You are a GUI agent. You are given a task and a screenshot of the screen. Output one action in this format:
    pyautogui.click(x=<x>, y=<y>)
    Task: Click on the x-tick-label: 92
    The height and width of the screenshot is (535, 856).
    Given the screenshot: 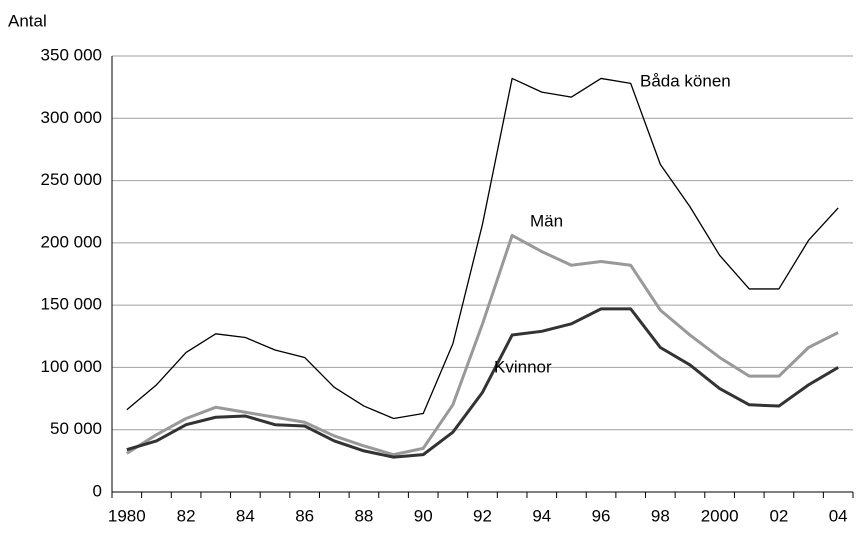 What is the action you would take?
    pyautogui.click(x=482, y=515)
    